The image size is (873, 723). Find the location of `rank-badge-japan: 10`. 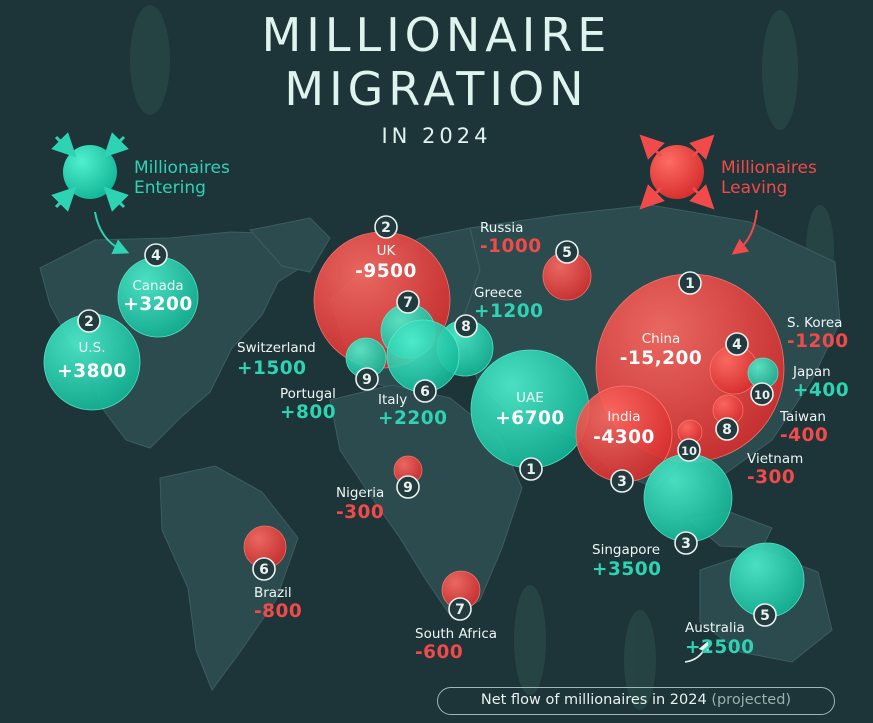

rank-badge-japan: 10 is located at coordinates (762, 394).